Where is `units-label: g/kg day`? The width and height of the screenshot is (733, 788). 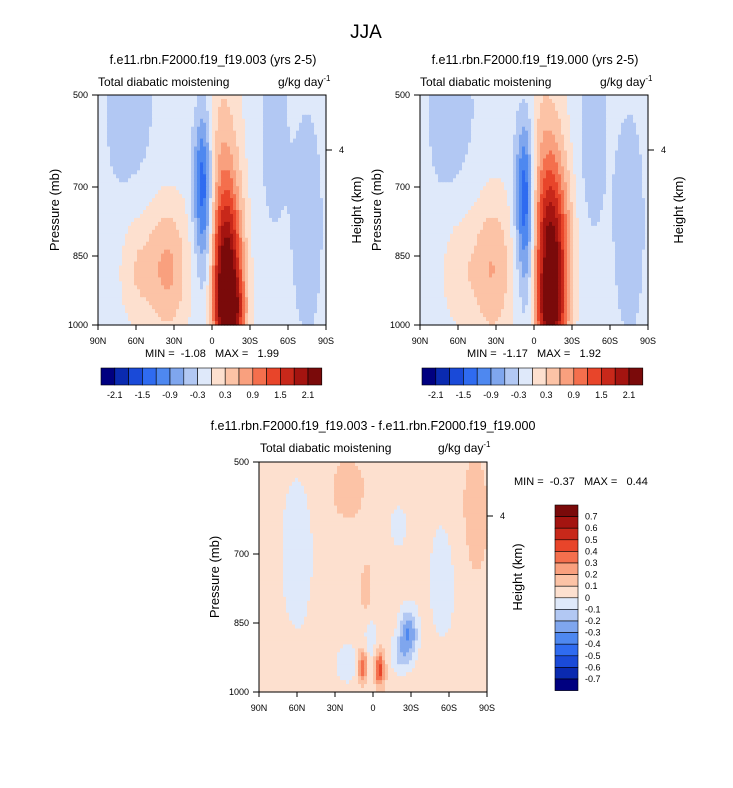 units-label: g/kg day is located at coordinates (300, 82).